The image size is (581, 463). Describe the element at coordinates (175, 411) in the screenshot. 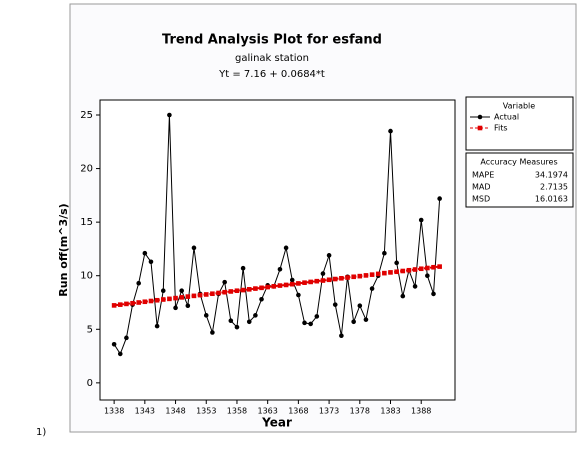

I see `x-tick-label: 1348` at that location.